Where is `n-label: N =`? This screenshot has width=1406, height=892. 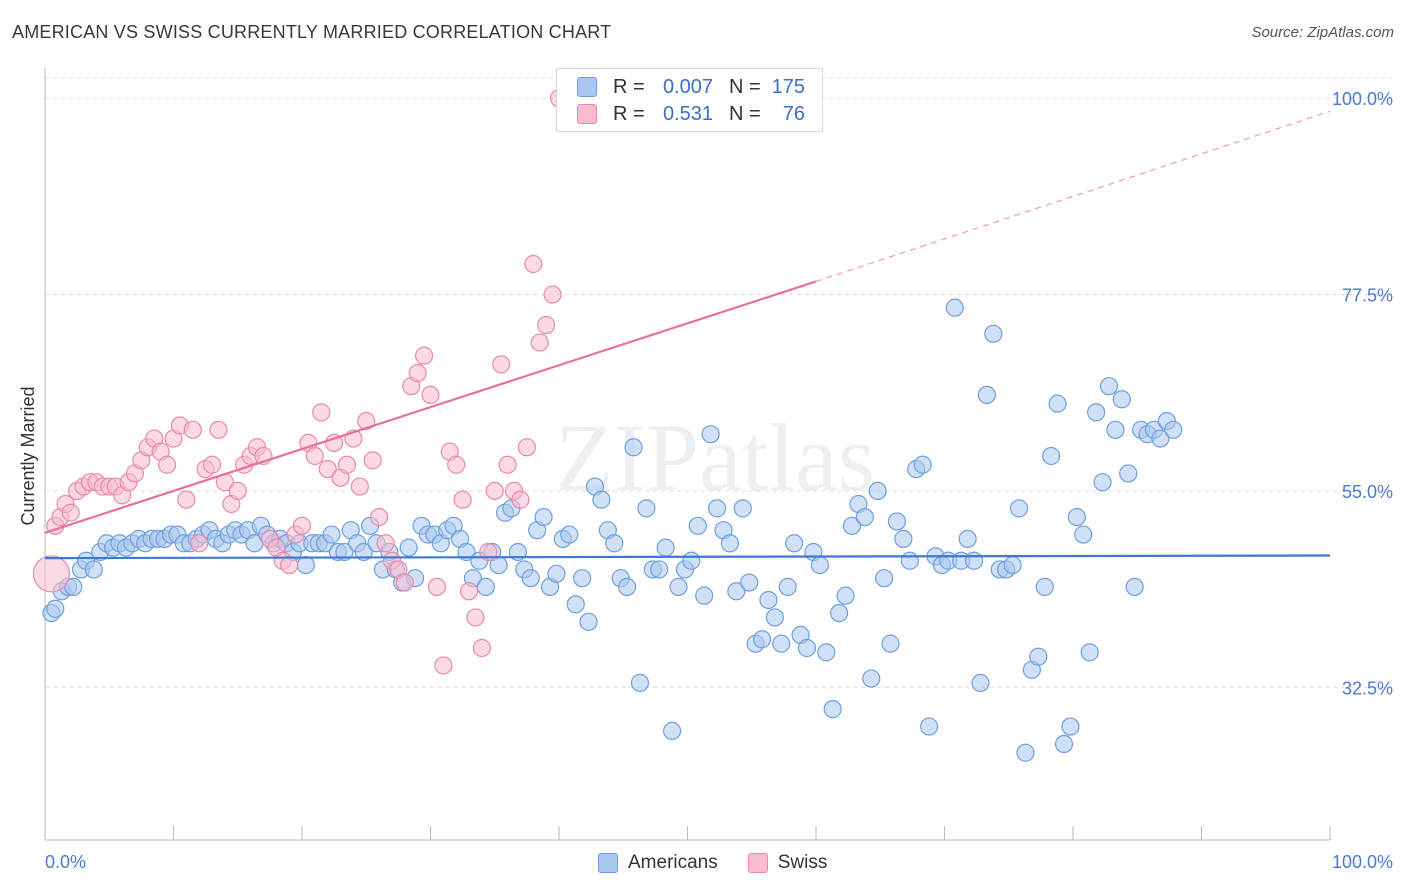 n-label: N = is located at coordinates (745, 113).